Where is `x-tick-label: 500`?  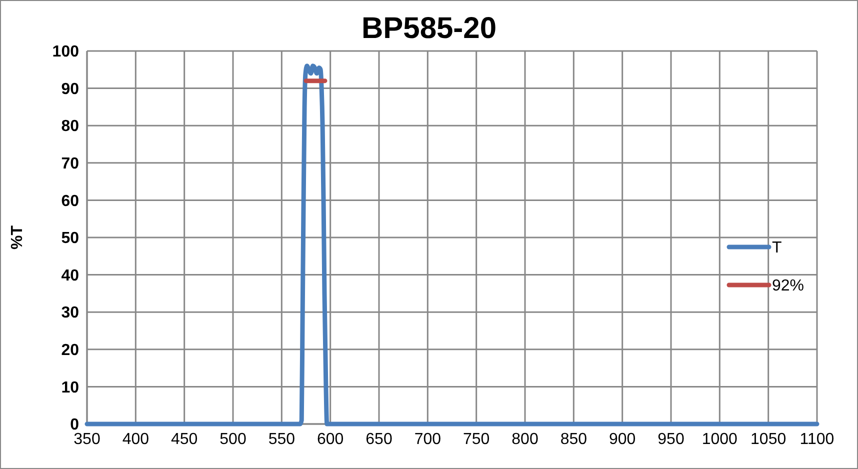
x-tick-label: 500 is located at coordinates (233, 439).